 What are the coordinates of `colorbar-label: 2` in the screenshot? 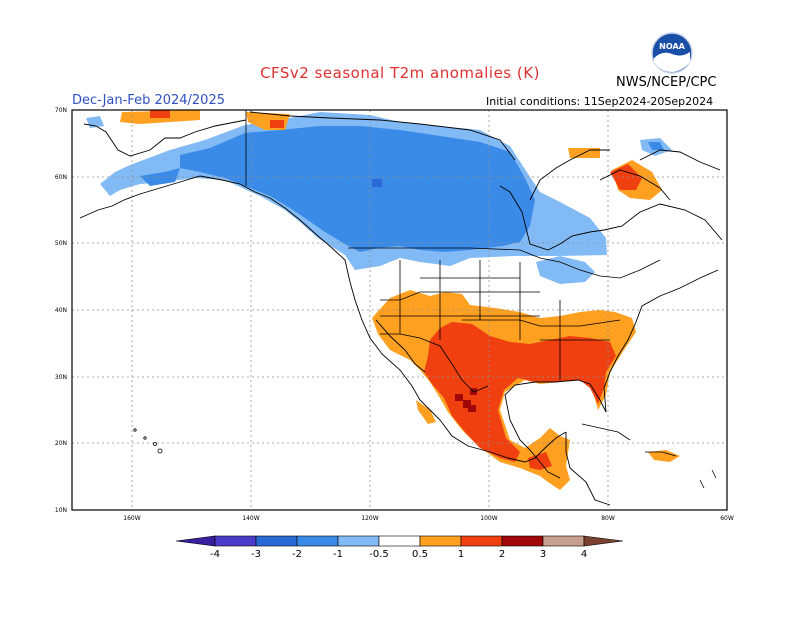 It's located at (502, 554).